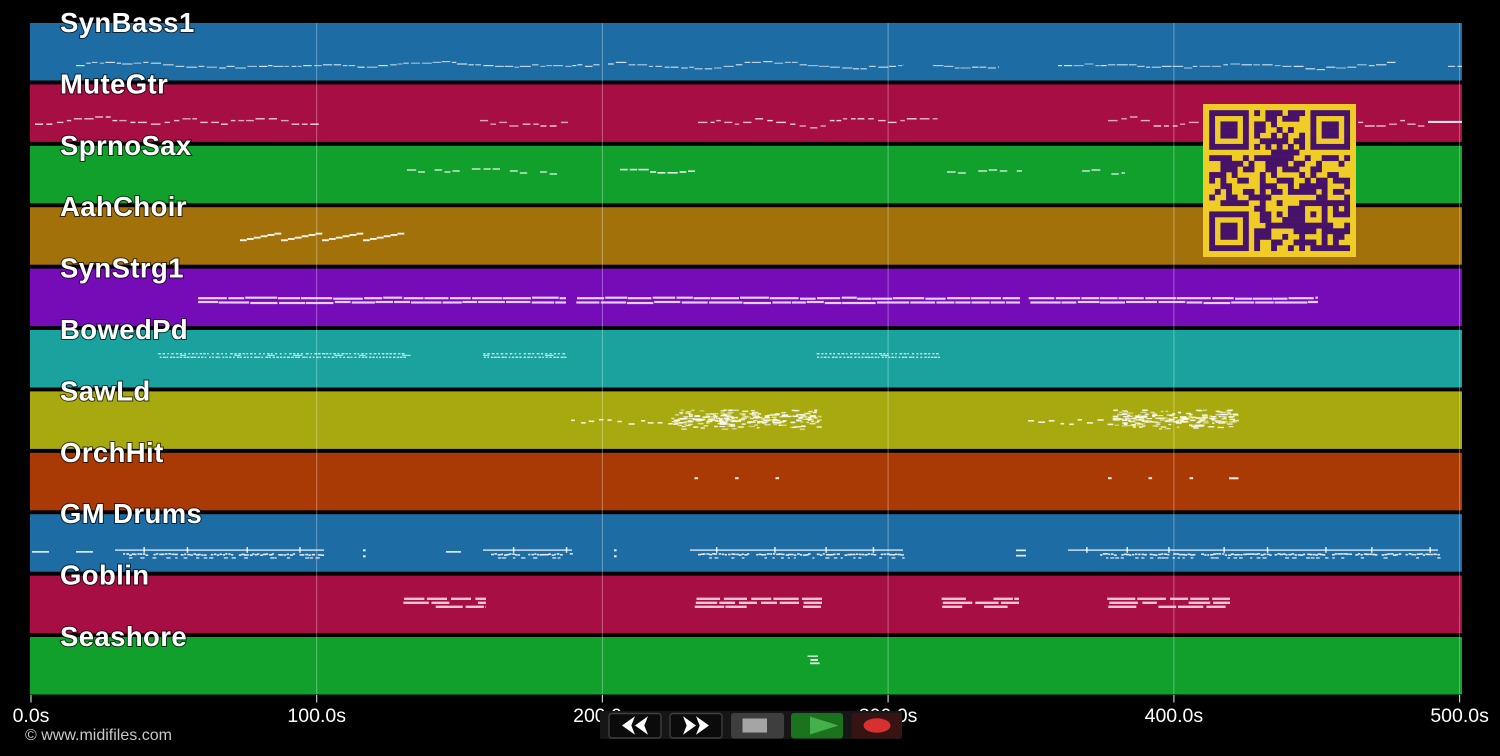  What do you see at coordinates (123, 636) in the screenshot?
I see `svg-text: Seashore` at bounding box center [123, 636].